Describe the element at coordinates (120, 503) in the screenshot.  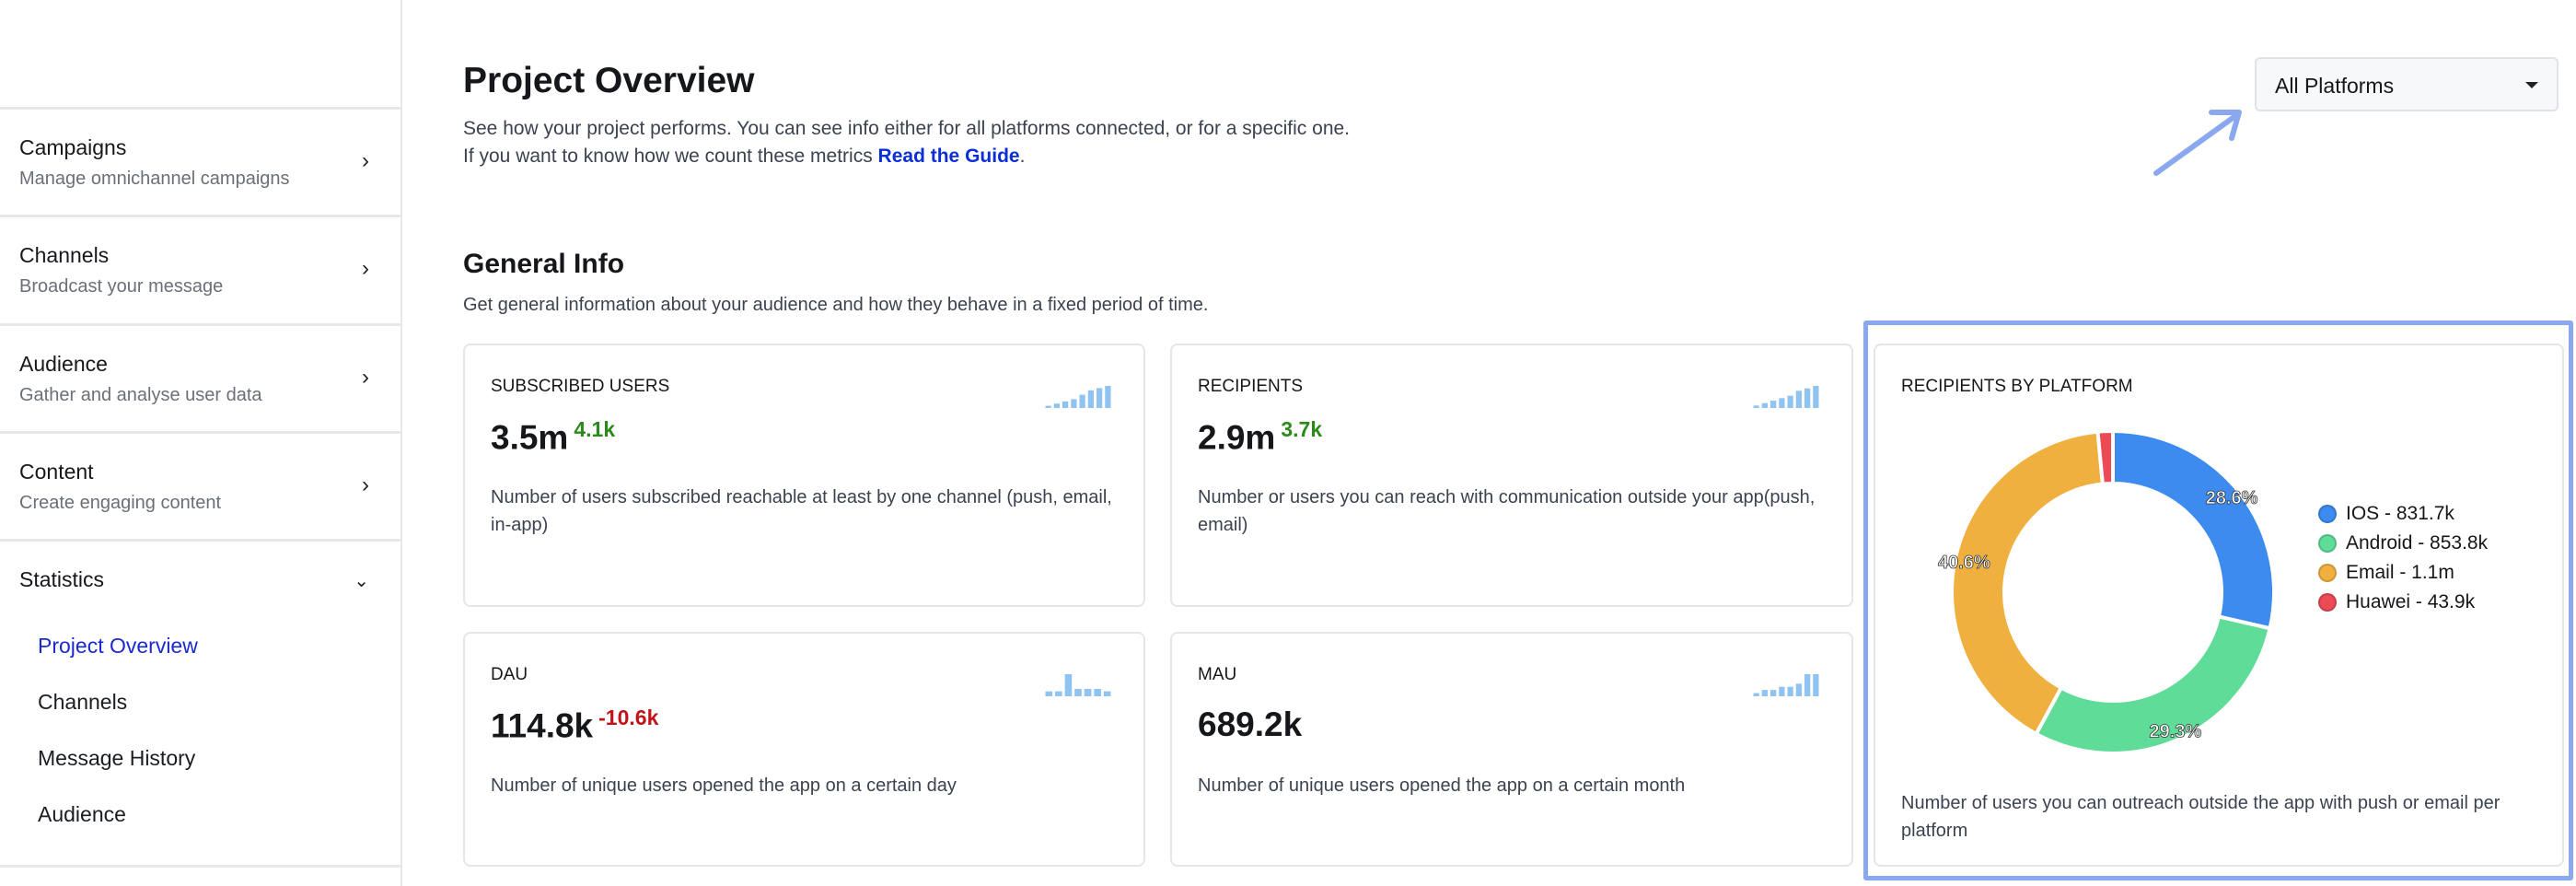
I see `nav-subtitle: Create engaging content` at that location.